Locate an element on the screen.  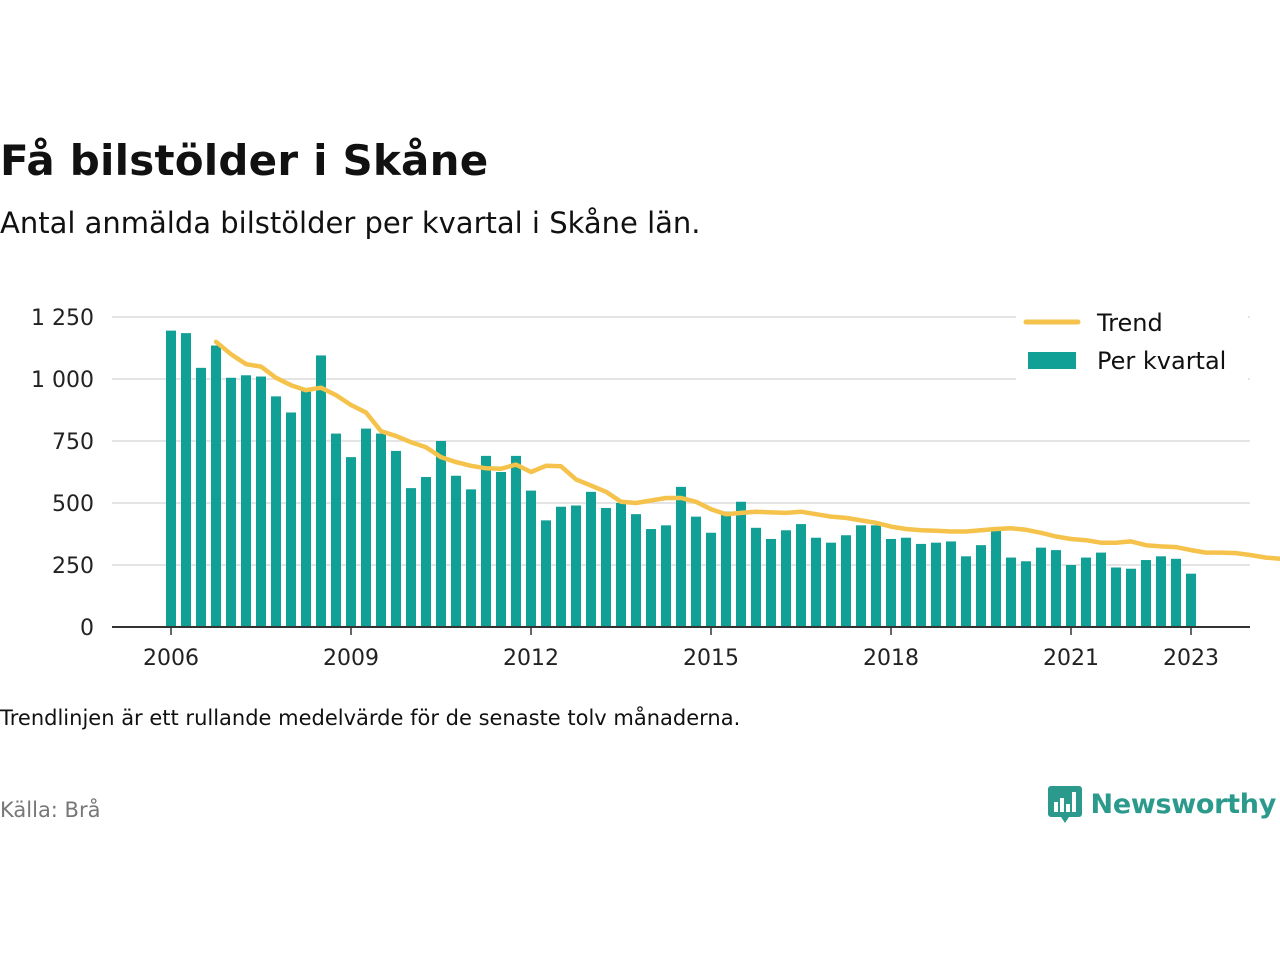
y-tick-label: 1 250 is located at coordinates (62, 318).